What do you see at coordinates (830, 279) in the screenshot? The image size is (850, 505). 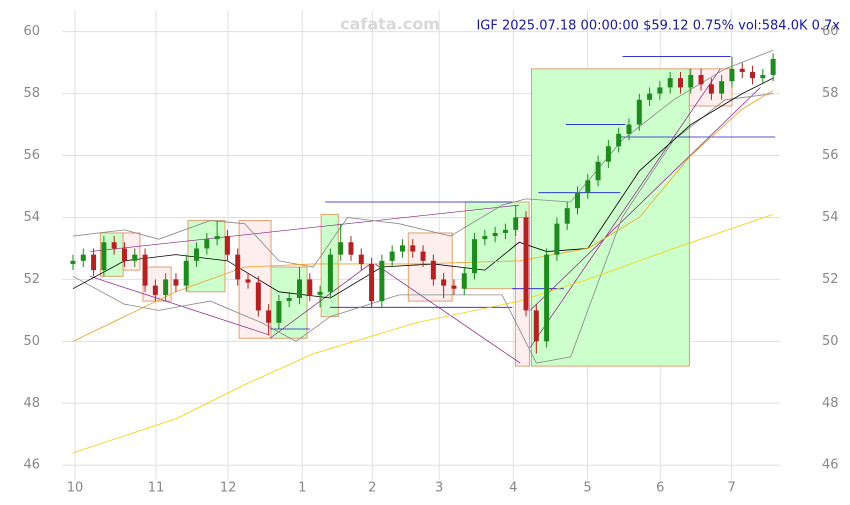 I see `y-tick-label-right: 52` at bounding box center [830, 279].